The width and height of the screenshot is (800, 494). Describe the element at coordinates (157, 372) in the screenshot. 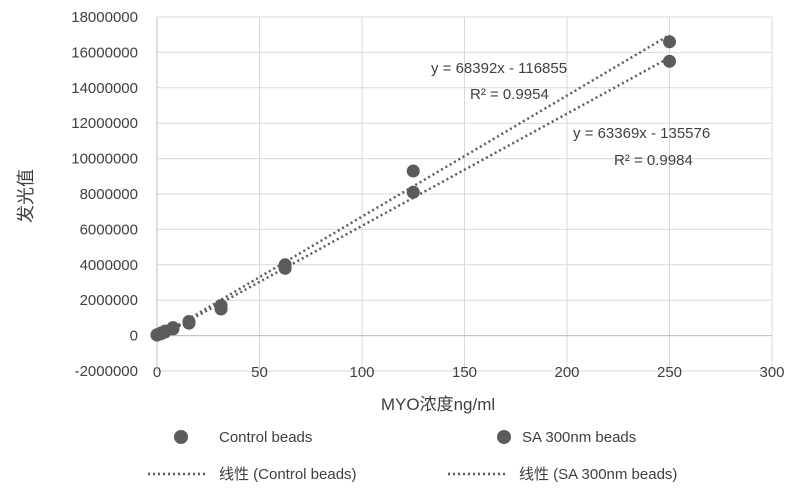

I see `x-tick-label: 0` at that location.